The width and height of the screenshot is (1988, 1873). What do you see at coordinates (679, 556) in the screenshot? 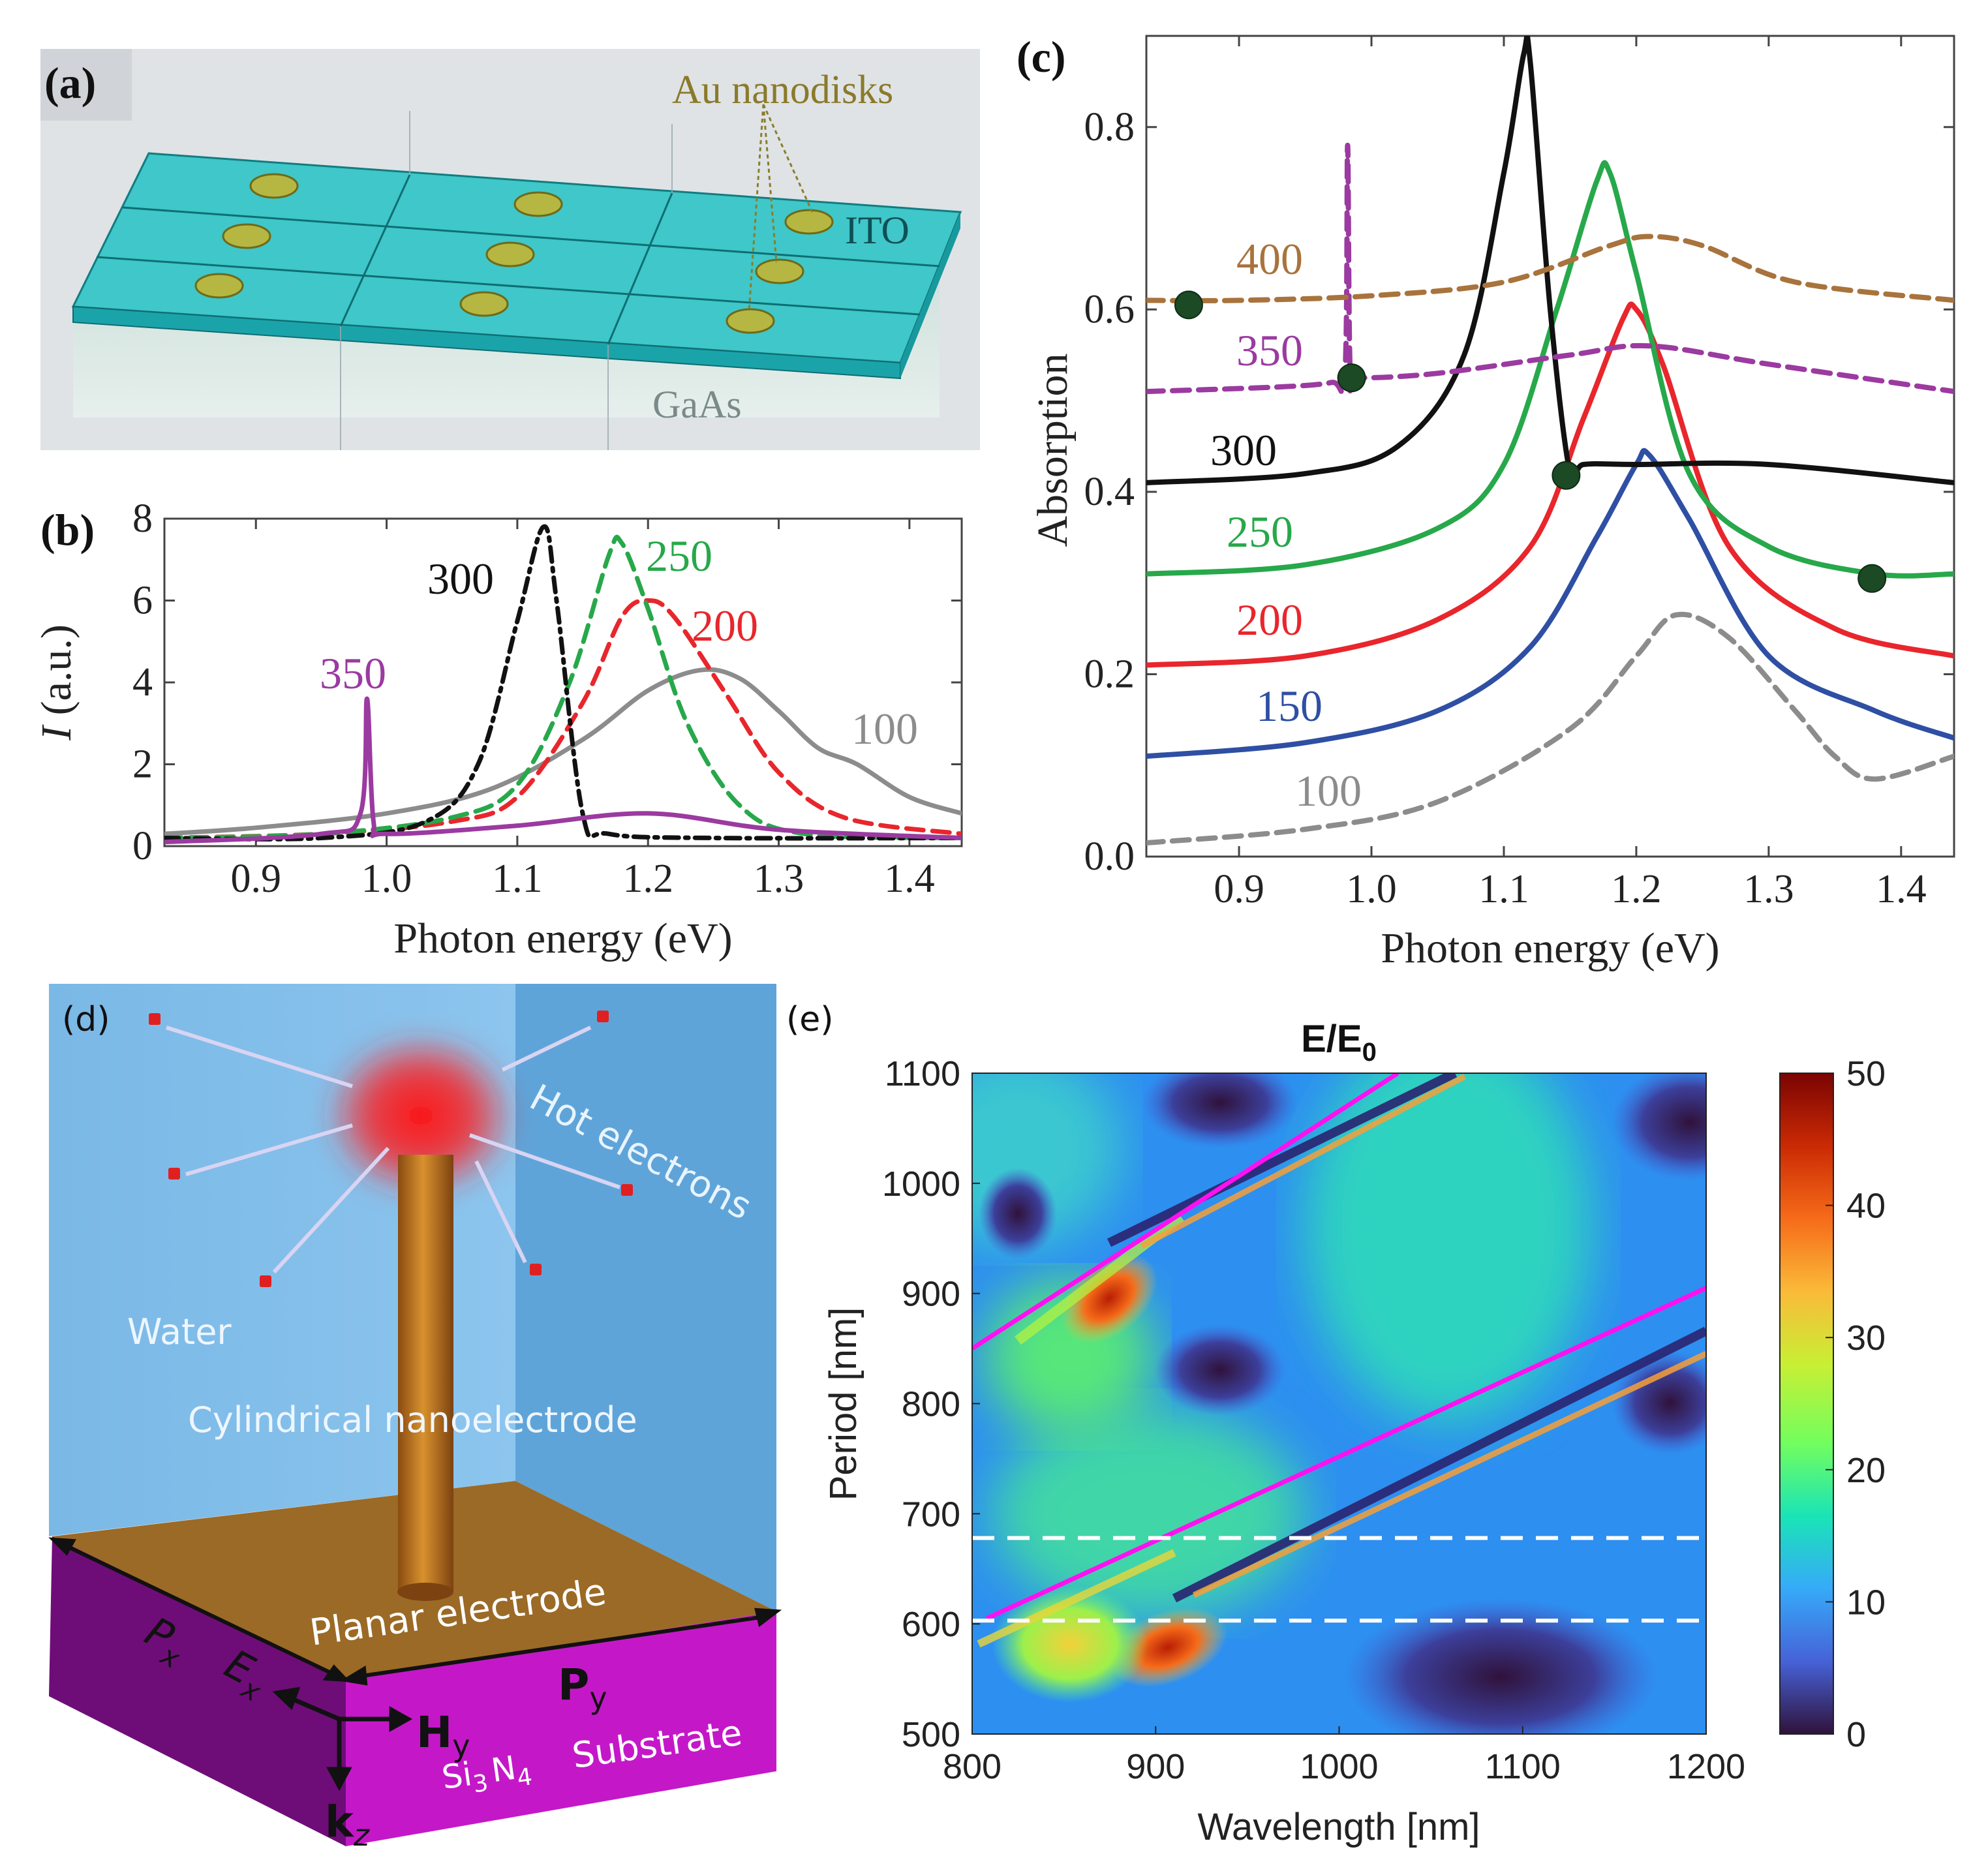
I see `b-label-250: 250` at bounding box center [679, 556].